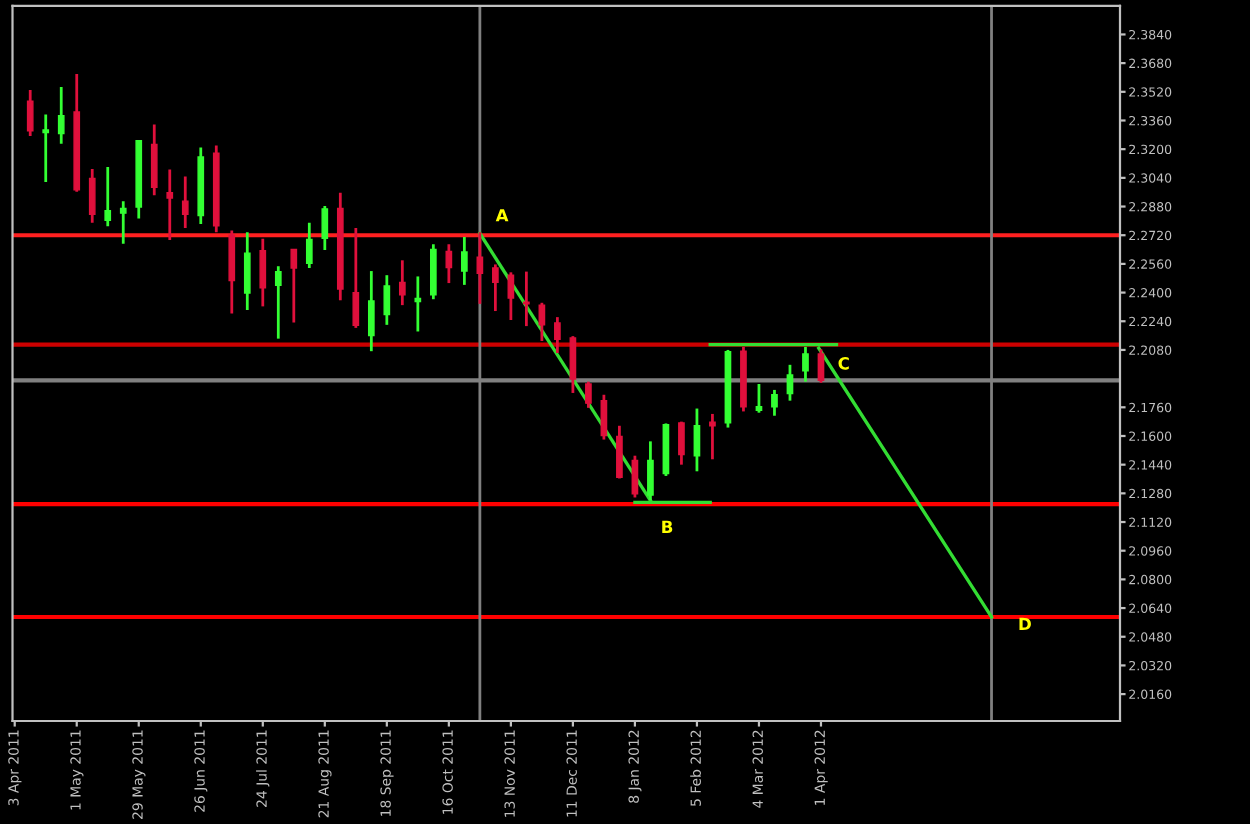 The height and width of the screenshot is (824, 1250). I want to click on annotation: C, so click(843, 363).